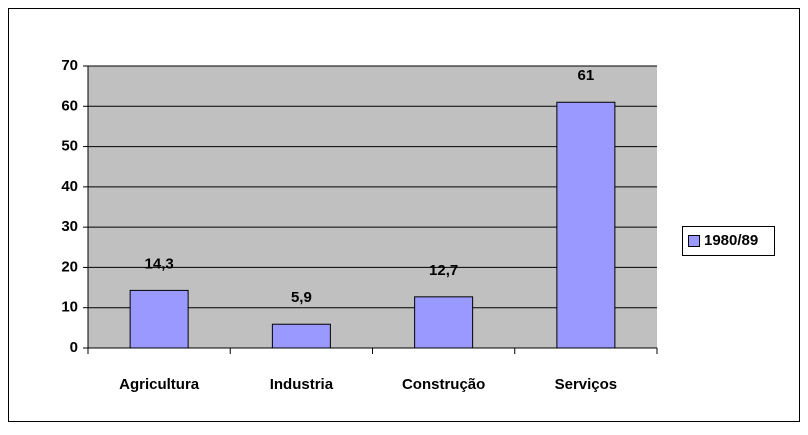 This screenshot has width=808, height=435. I want to click on y-tick-label: 40, so click(69, 186).